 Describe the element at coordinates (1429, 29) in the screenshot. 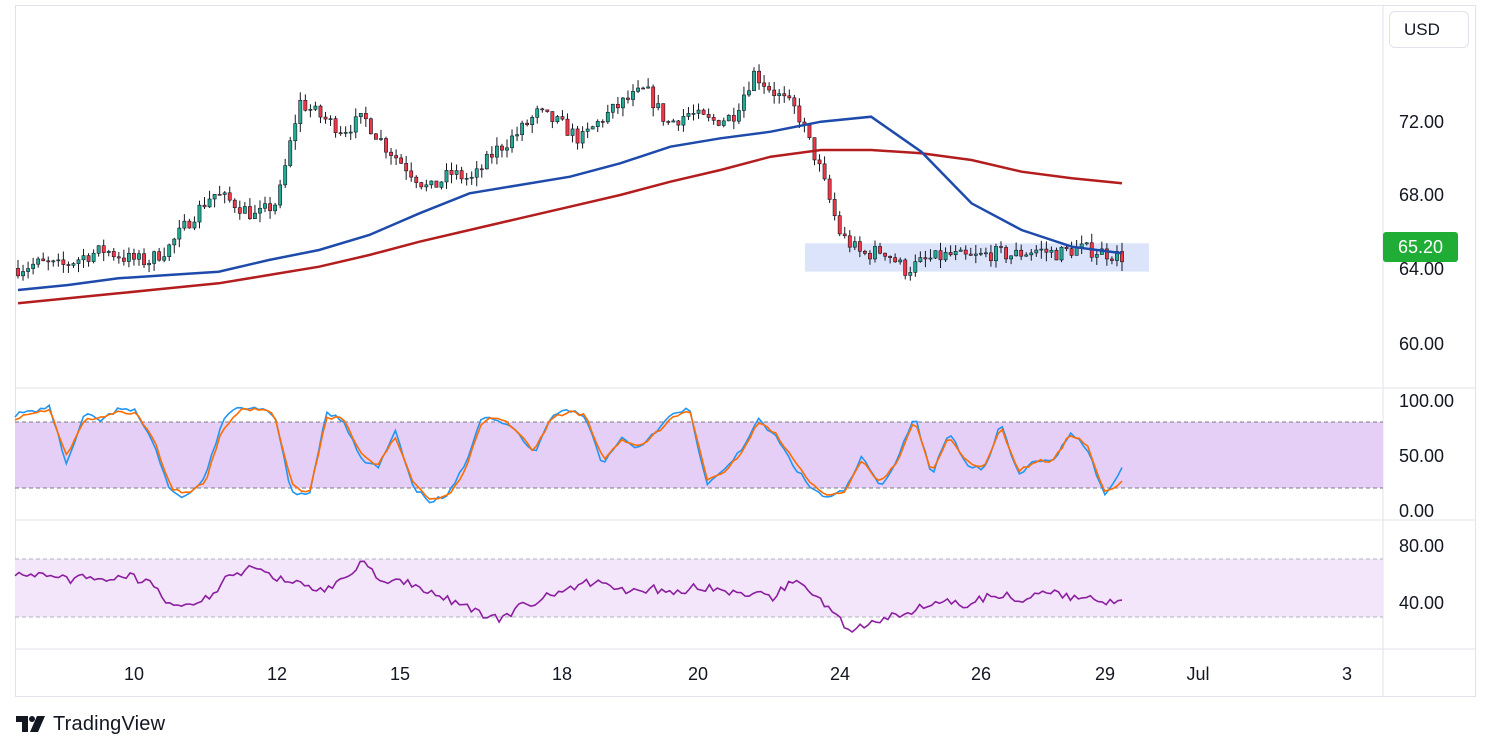

I see `currency-selector: USD` at that location.